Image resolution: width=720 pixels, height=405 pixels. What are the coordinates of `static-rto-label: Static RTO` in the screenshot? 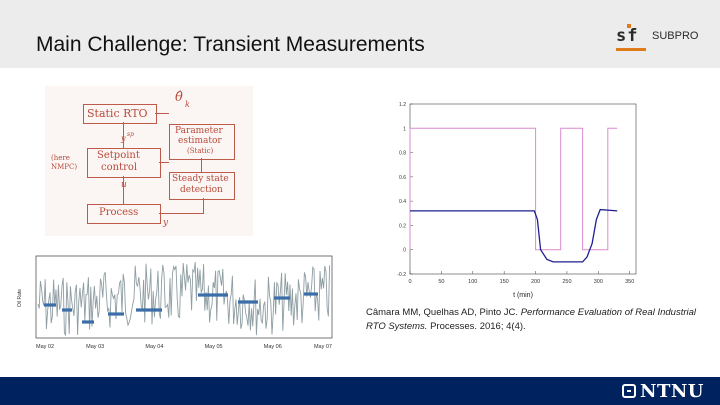 It's located at (117, 113).